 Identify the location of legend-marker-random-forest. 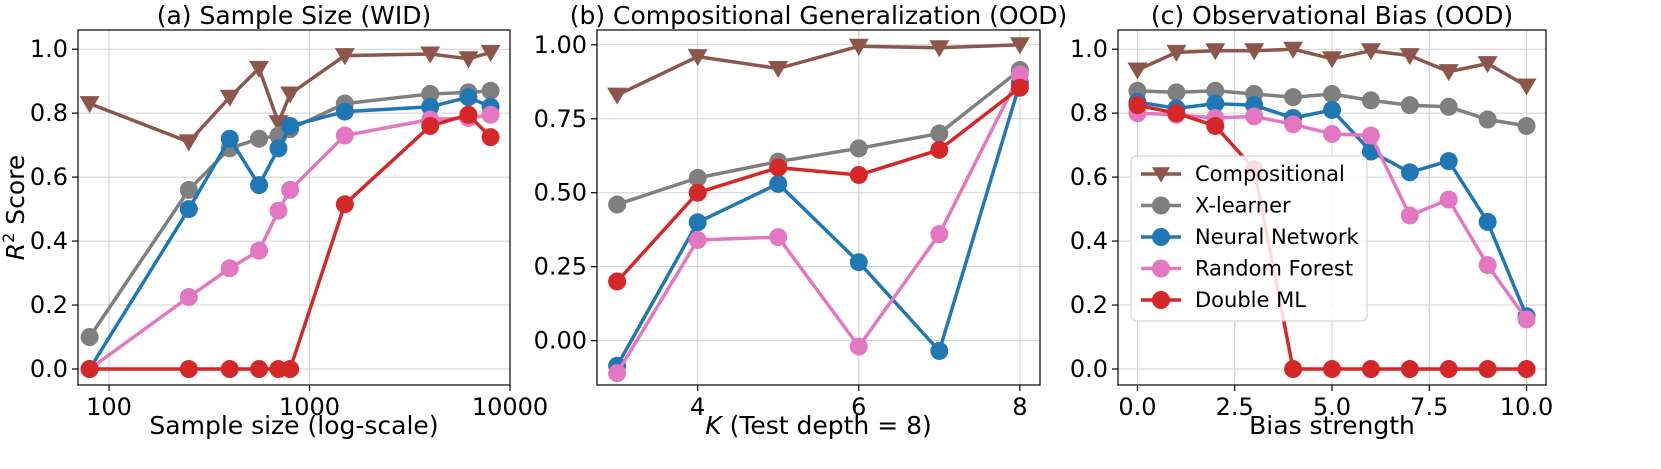
(1161, 268).